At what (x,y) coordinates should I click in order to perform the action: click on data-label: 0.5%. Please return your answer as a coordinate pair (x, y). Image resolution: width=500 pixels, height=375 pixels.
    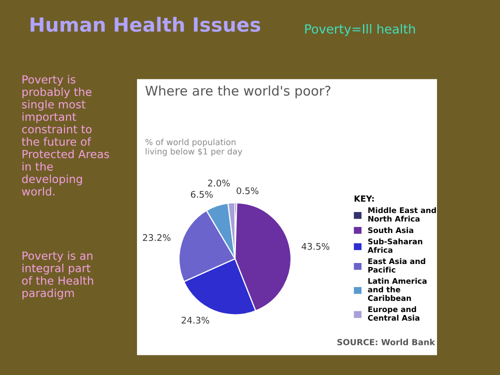
    Looking at the image, I should click on (247, 190).